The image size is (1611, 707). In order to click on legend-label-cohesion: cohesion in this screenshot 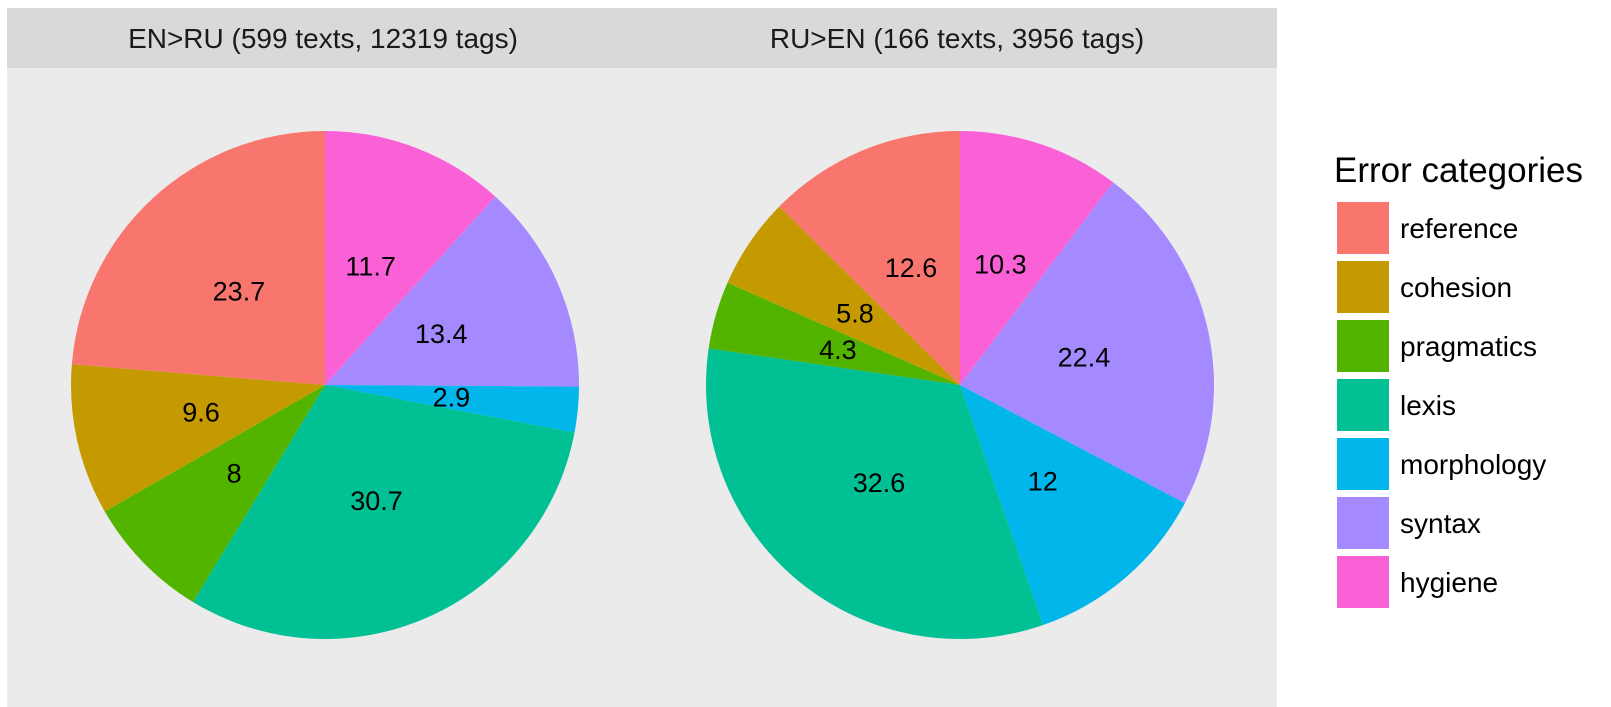, I will do `click(1456, 287)`.